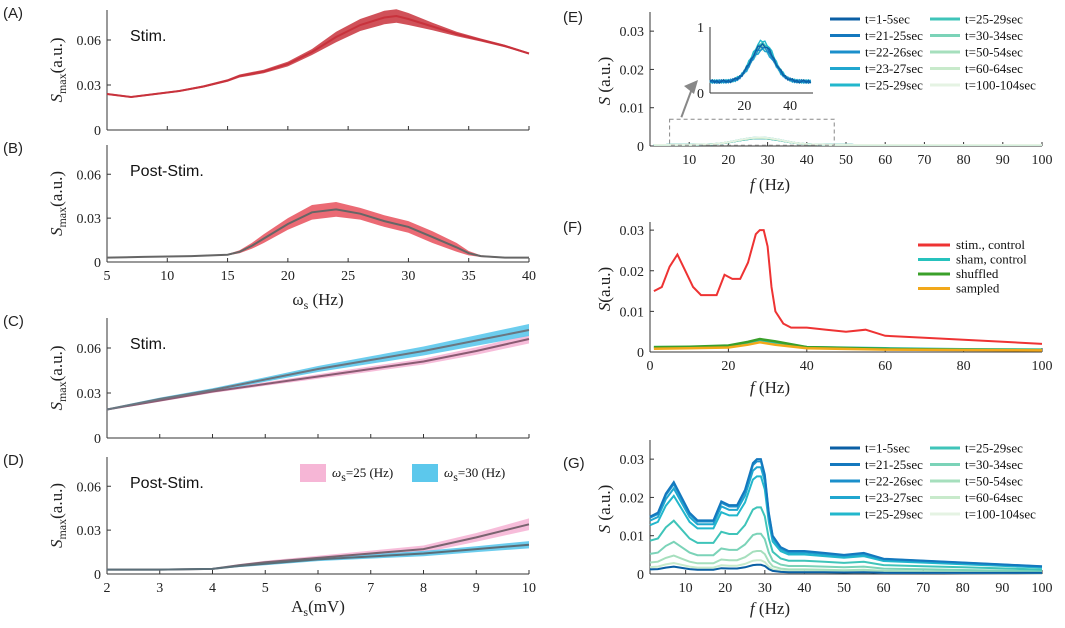 The height and width of the screenshot is (628, 1065). I want to click on x-tick-label: 70, so click(923, 588).